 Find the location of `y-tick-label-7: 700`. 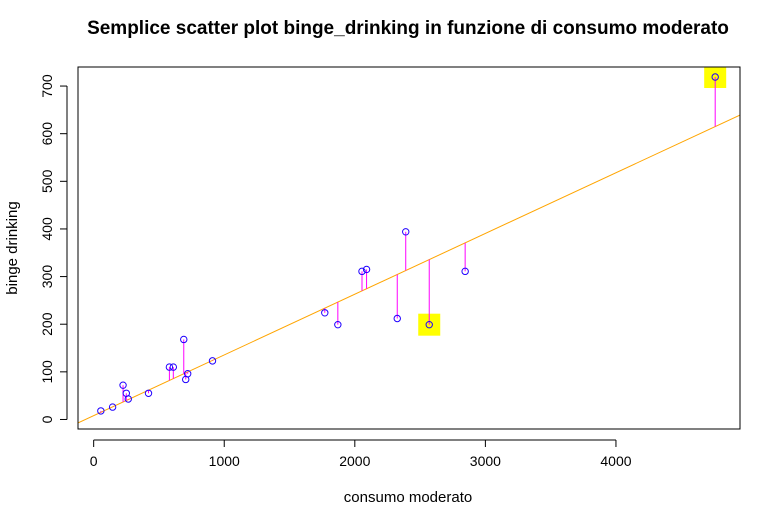

y-tick-label-7: 700 is located at coordinates (47, 86).